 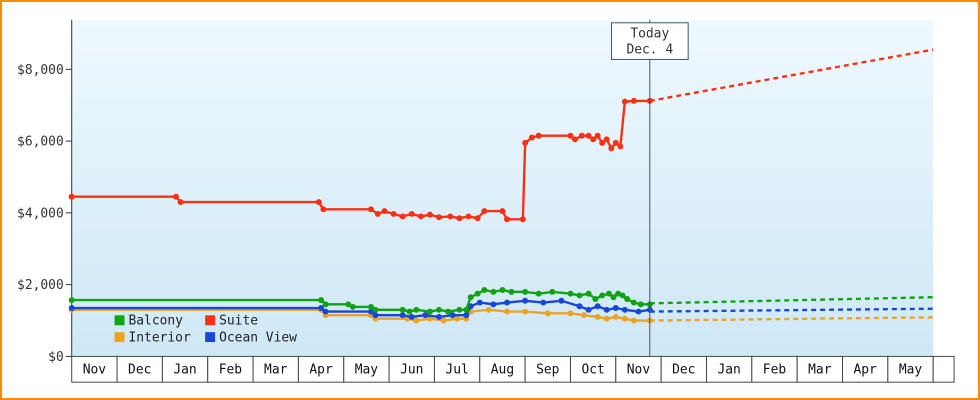 I want to click on month-label: Jul, so click(x=456, y=370).